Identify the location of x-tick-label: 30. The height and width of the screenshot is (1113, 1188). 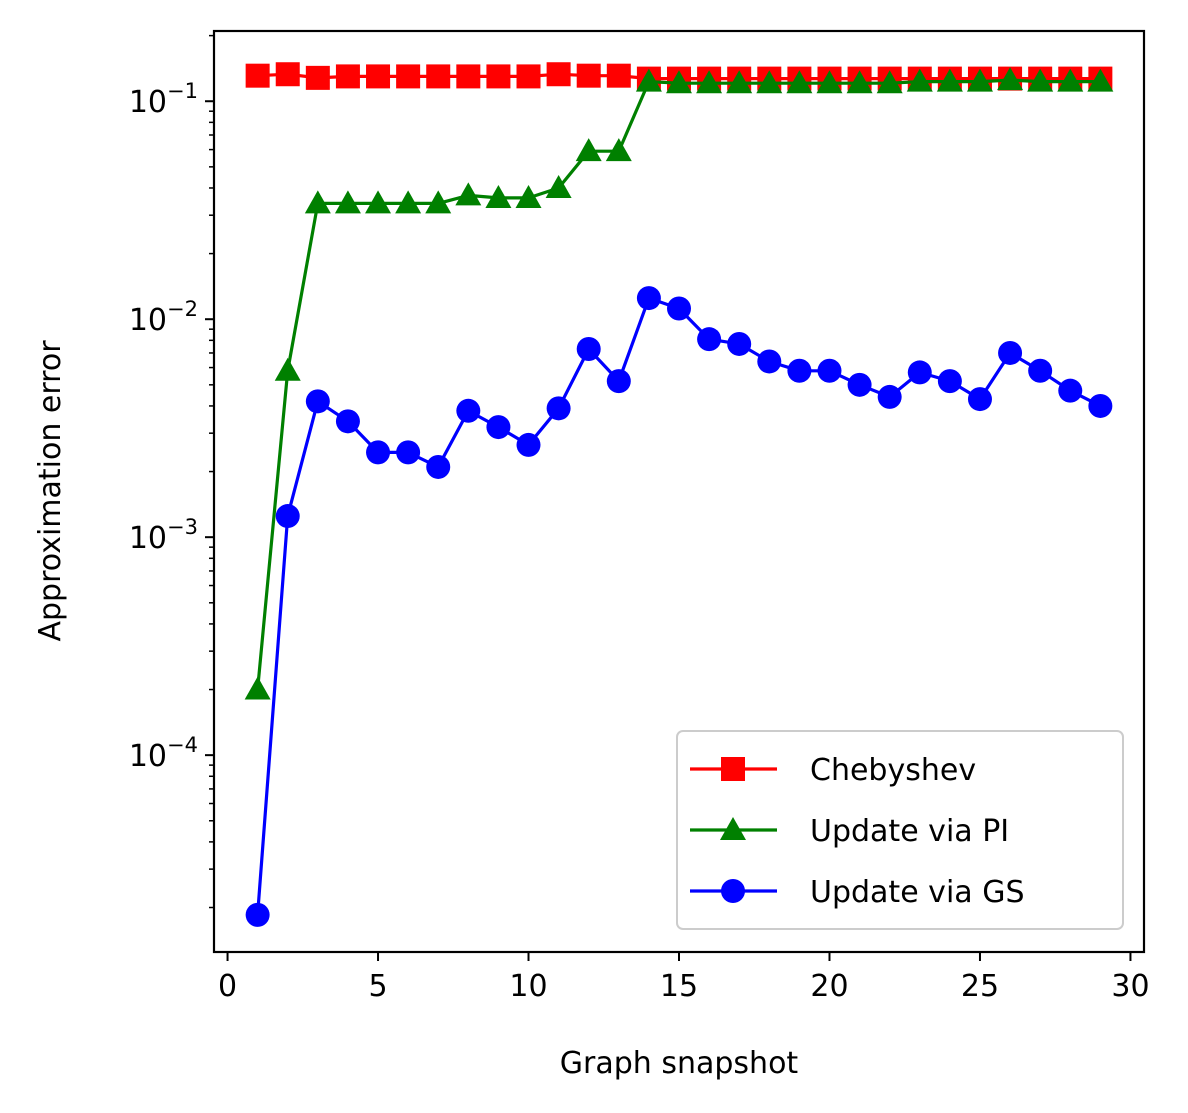
(1130, 986).